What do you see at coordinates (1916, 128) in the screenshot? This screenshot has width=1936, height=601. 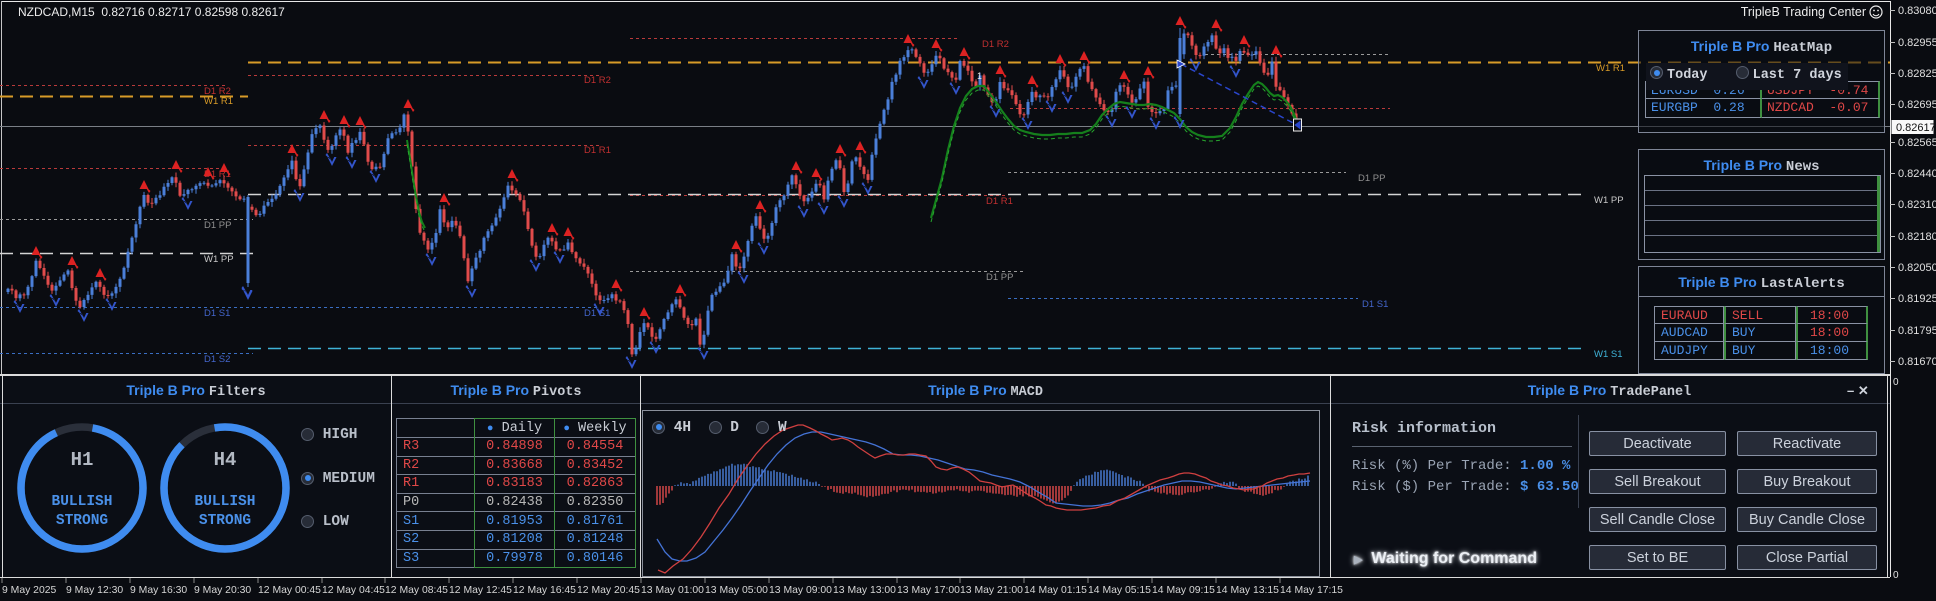 I see `svg-text: 0.82617` at bounding box center [1916, 128].